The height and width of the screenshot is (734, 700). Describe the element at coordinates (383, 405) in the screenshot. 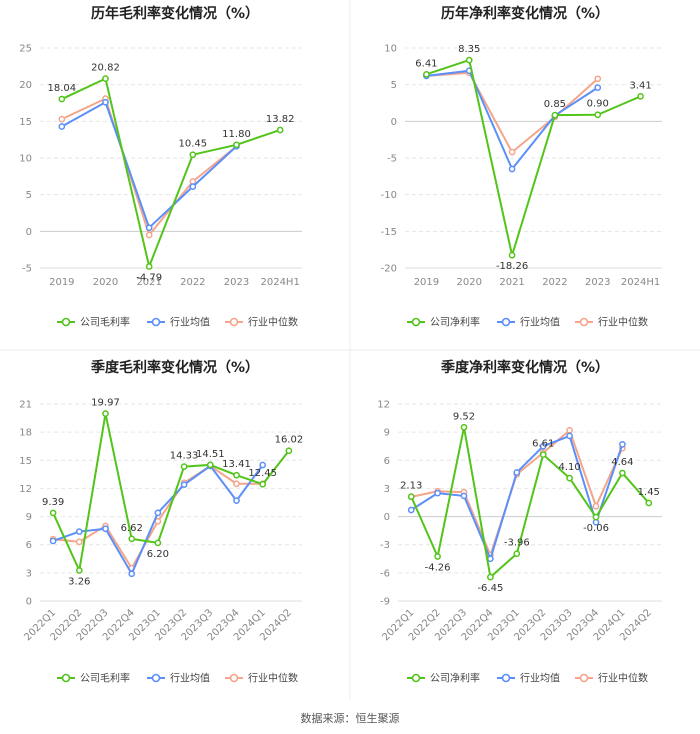

I see `y-tick-label: 12` at that location.